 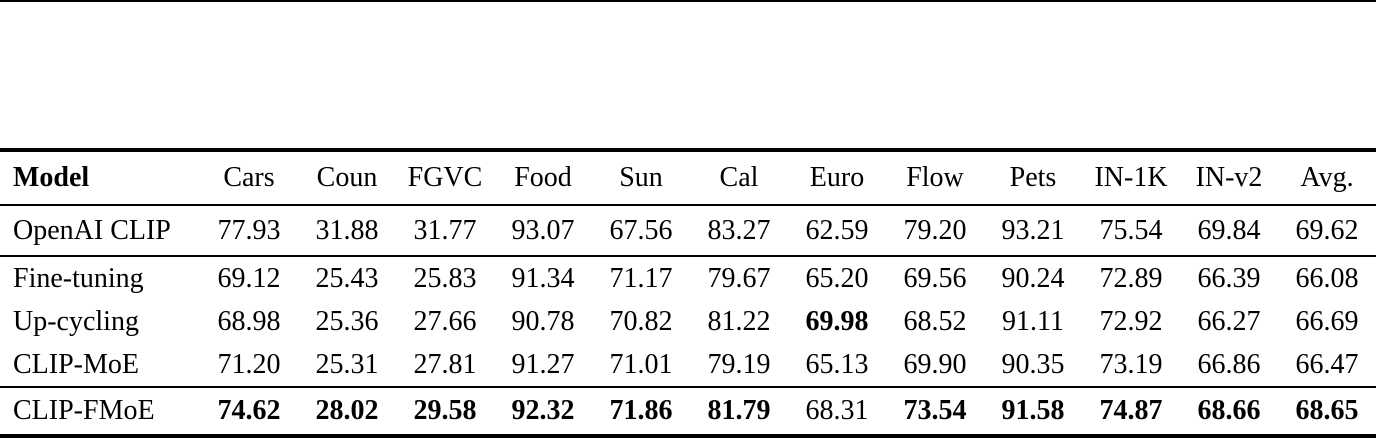 What do you see at coordinates (641, 364) in the screenshot?
I see `score-cell: 71.01` at bounding box center [641, 364].